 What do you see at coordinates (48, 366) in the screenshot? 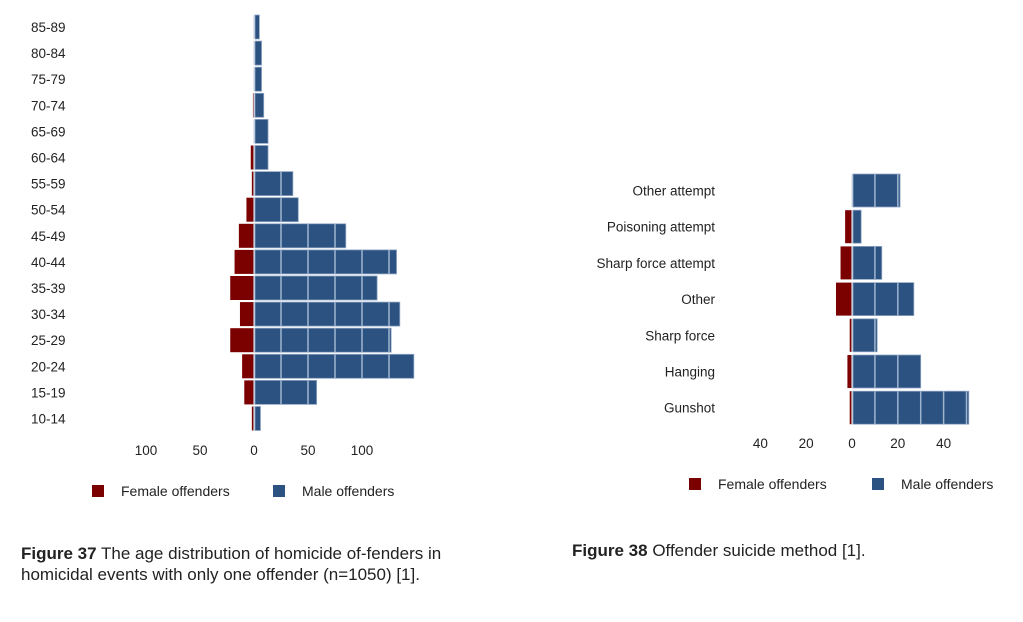
I see `category-label: 20-24` at bounding box center [48, 366].